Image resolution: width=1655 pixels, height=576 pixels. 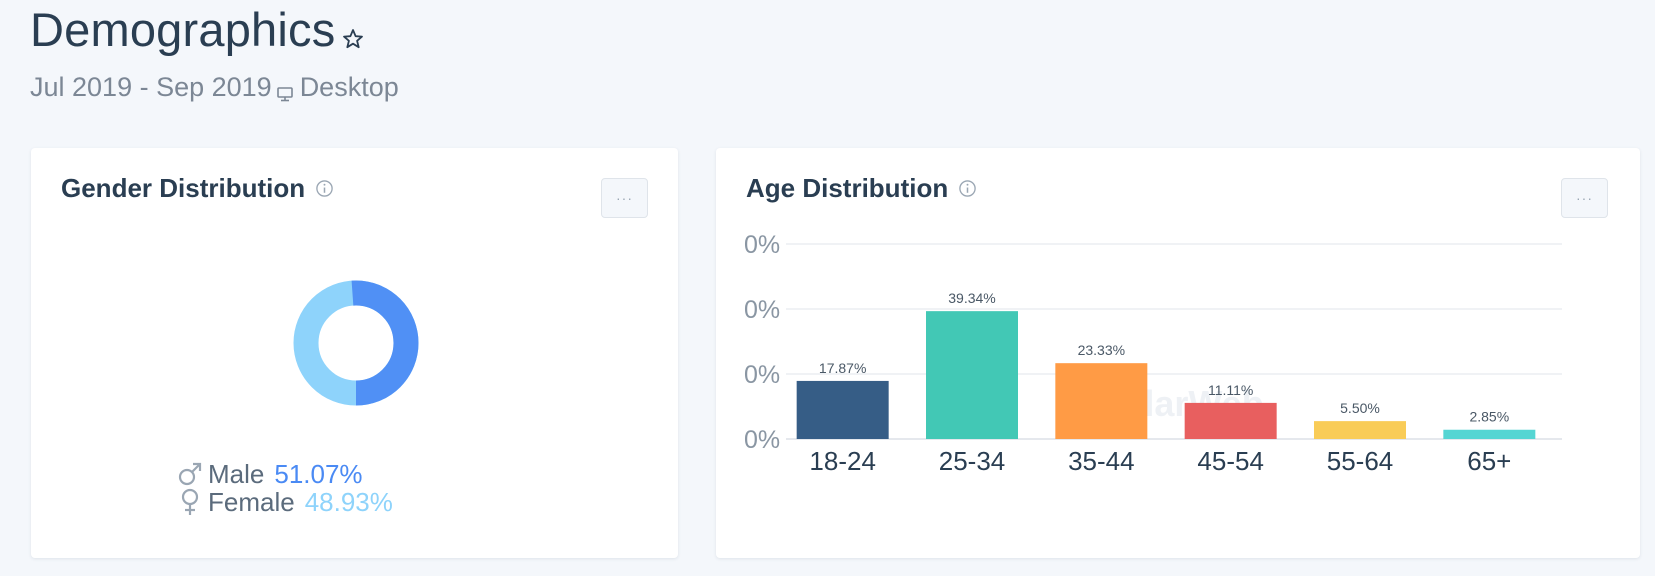 I want to click on age-card-title-text: Age Distribution, so click(x=847, y=188).